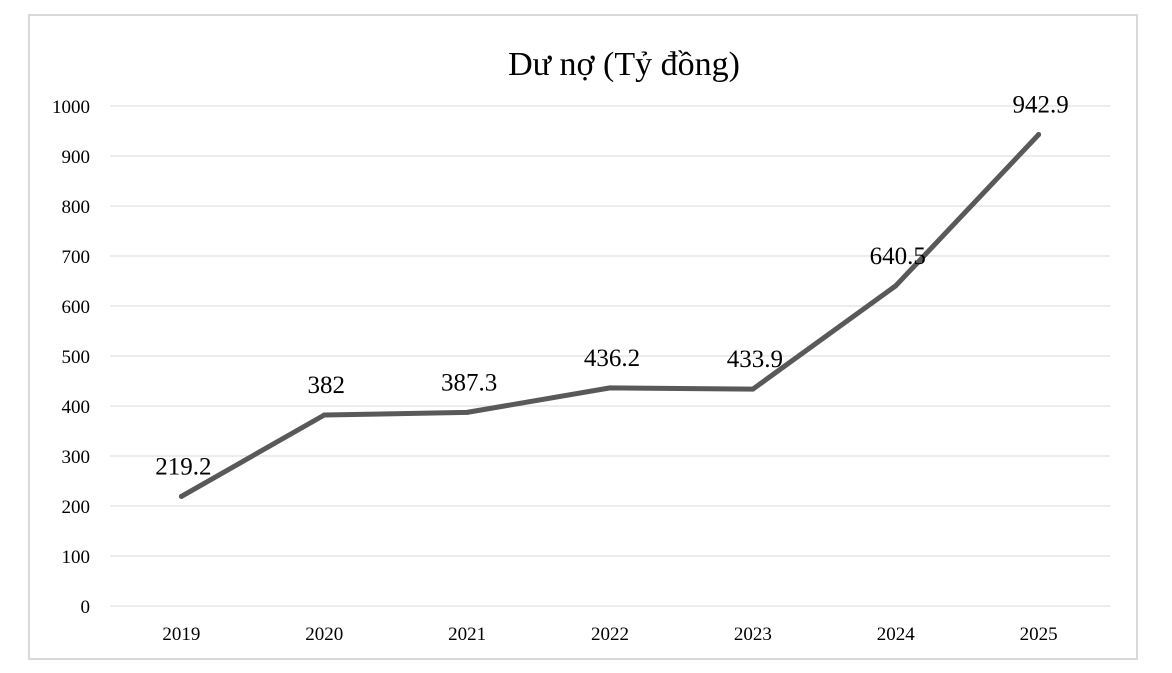 The image size is (1172, 673). Describe the element at coordinates (469, 382) in the screenshot. I see `data-label: 387.3` at that location.